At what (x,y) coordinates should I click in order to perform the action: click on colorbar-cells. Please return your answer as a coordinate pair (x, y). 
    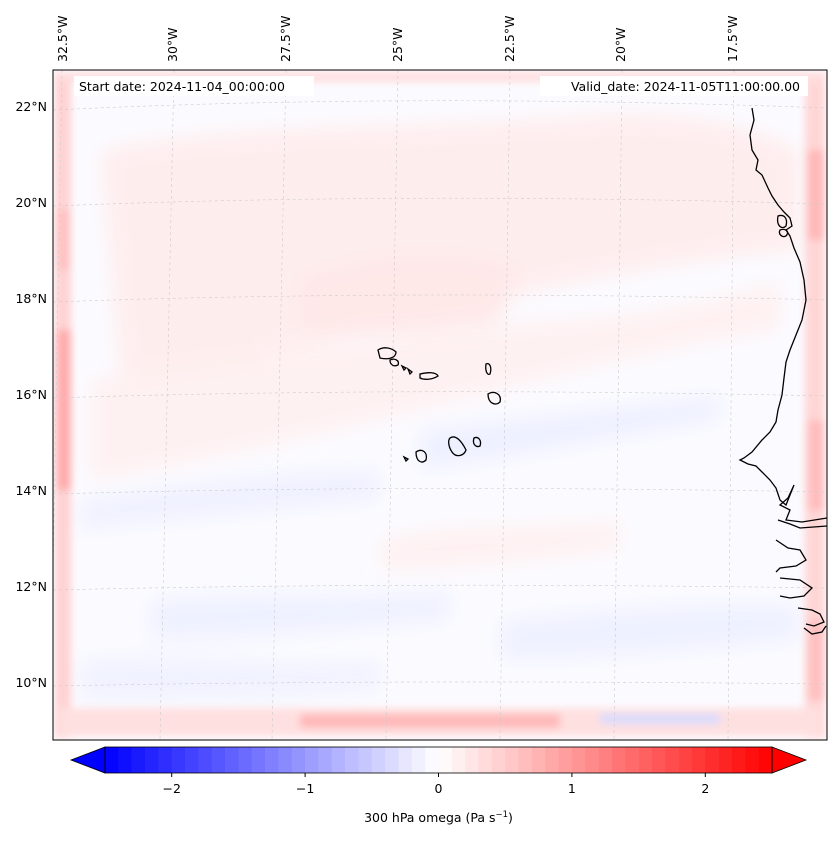
    Looking at the image, I should click on (439, 760).